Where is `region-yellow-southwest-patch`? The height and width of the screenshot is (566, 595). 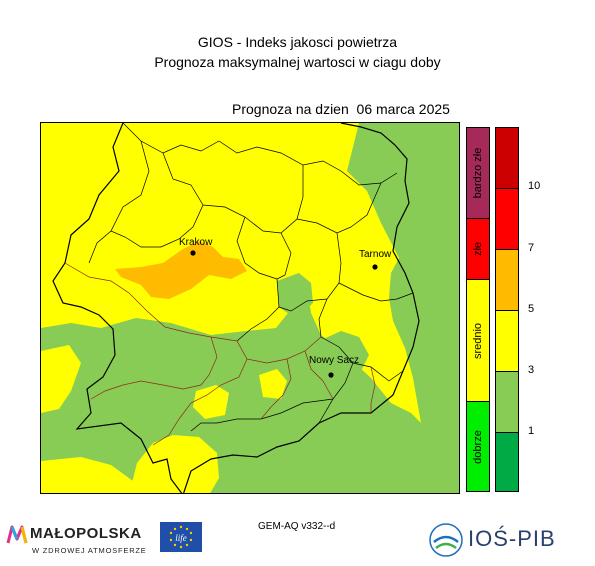
region-yellow-southwest-patch is located at coordinates (61, 379).